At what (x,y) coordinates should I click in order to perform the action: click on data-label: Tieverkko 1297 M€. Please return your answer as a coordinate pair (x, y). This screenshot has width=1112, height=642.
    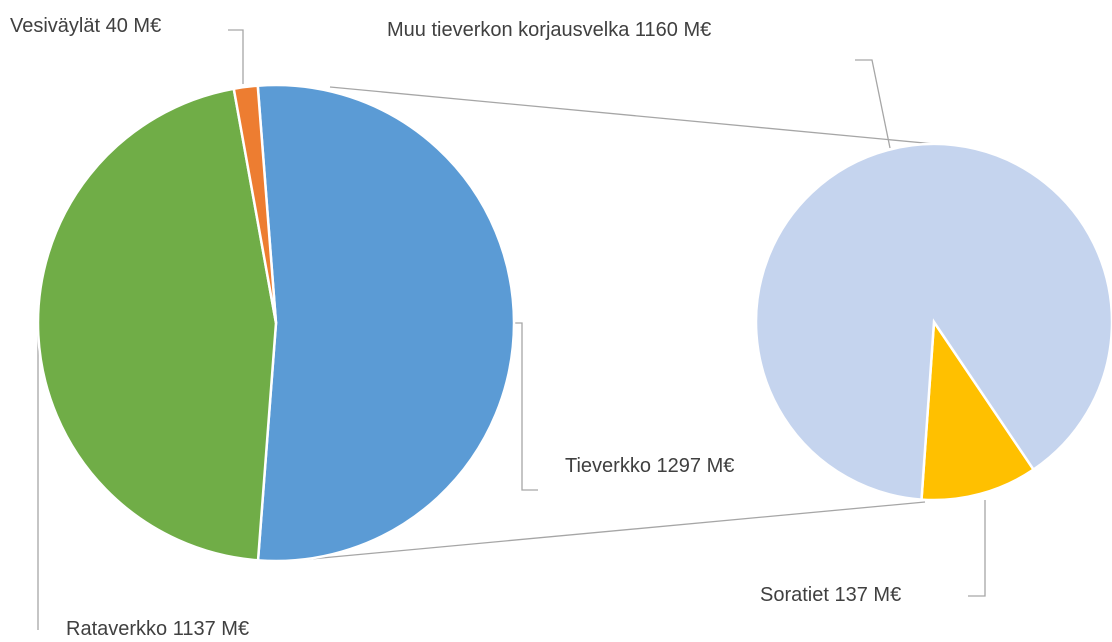
    Looking at the image, I should click on (649, 466).